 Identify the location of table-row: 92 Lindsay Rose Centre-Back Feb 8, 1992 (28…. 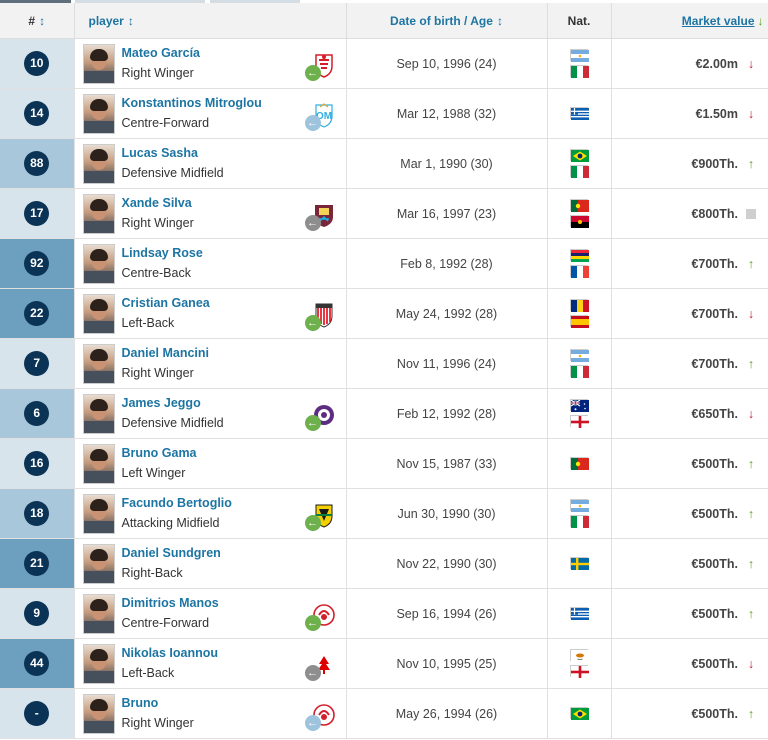
(384, 263).